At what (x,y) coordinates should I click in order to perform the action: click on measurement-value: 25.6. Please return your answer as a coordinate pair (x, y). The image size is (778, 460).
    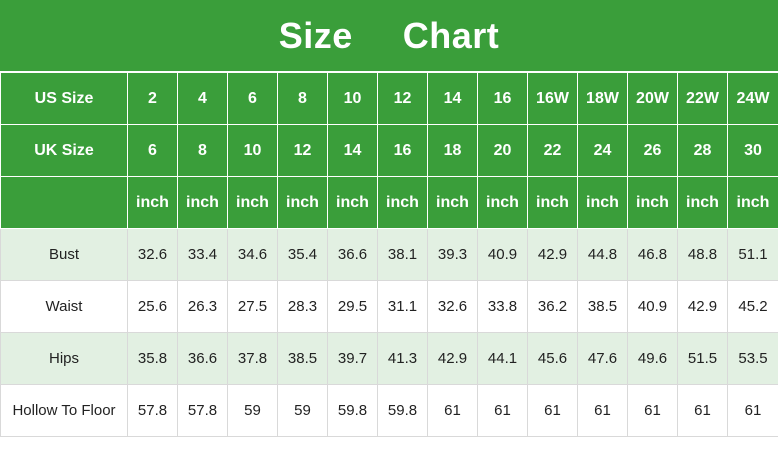
    Looking at the image, I should click on (152, 306).